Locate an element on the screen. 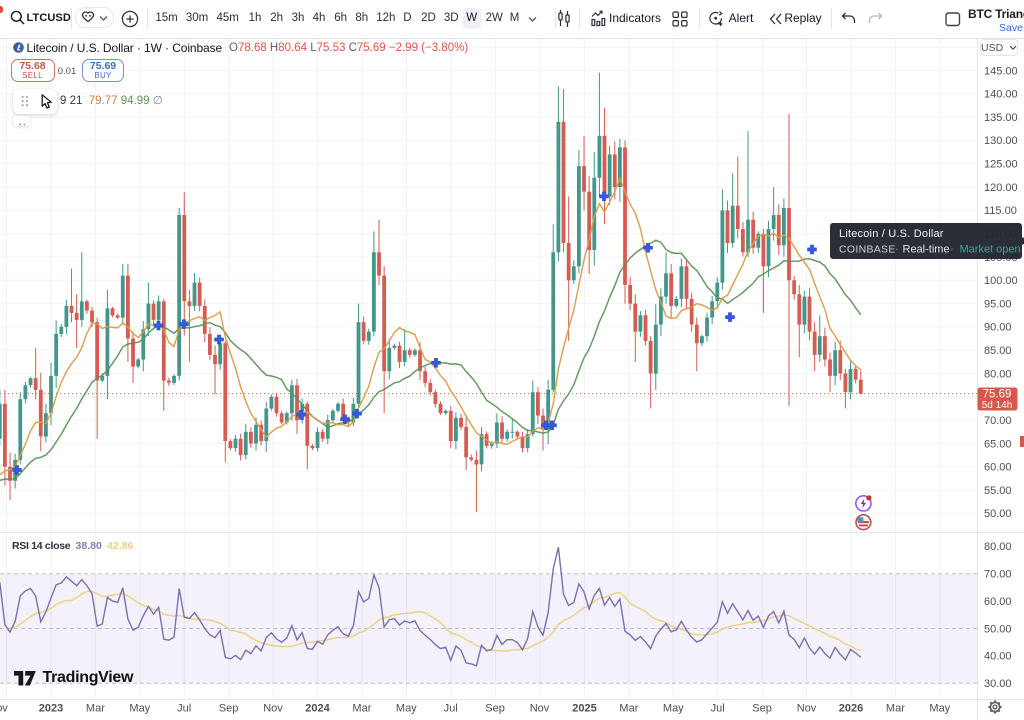 The width and height of the screenshot is (1024, 720). svg-text: 30.00 is located at coordinates (998, 684).